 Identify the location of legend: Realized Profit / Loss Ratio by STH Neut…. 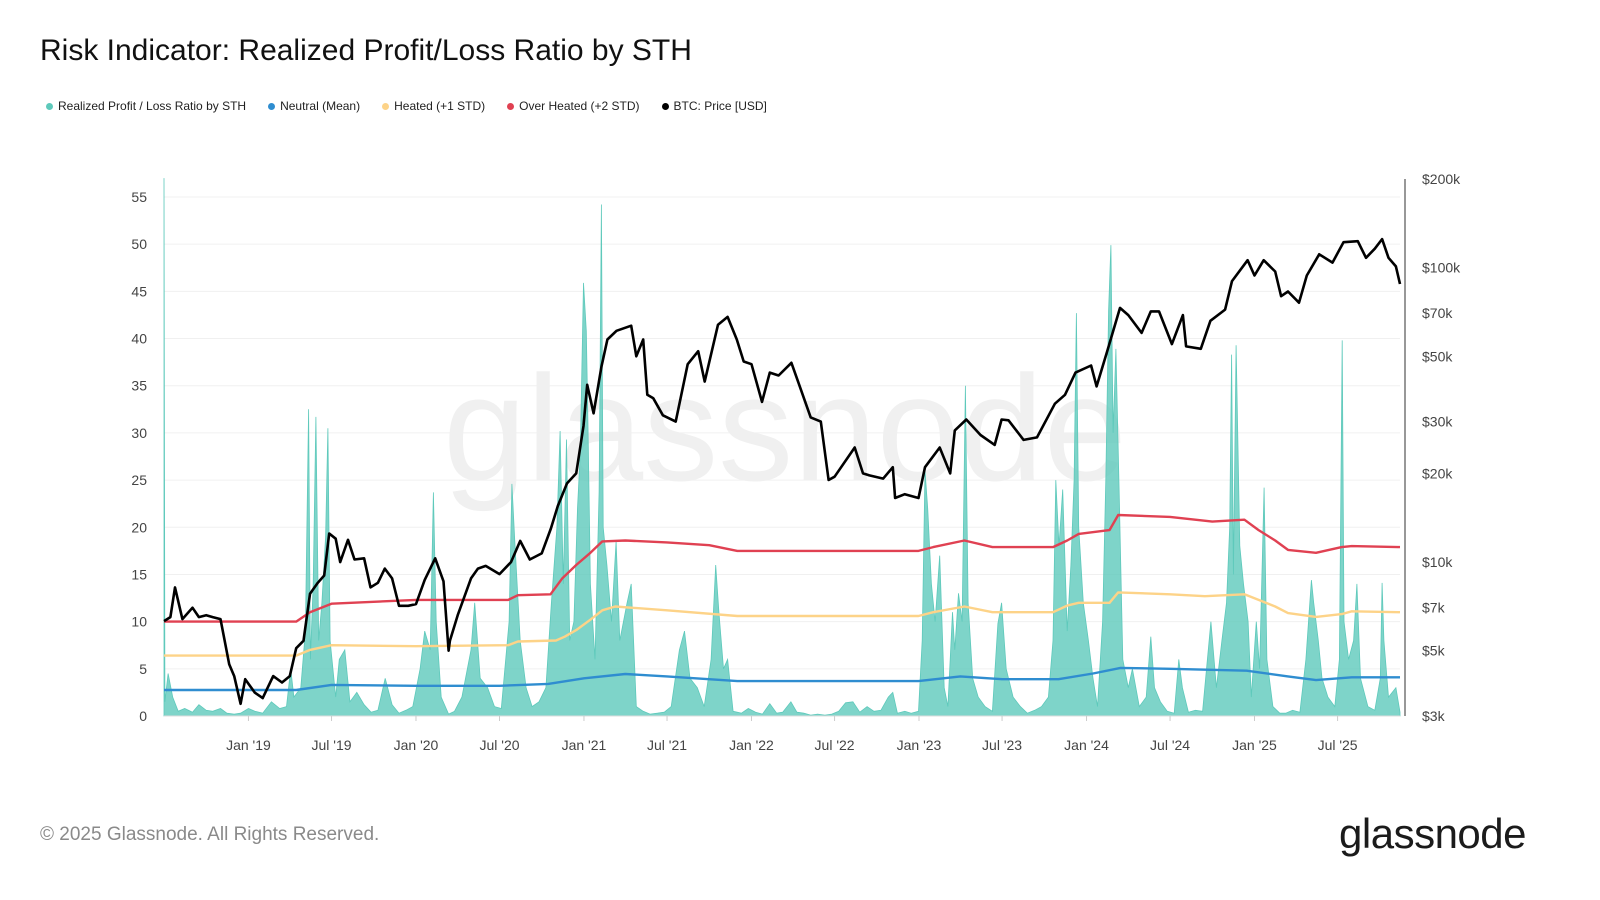
(406, 106).